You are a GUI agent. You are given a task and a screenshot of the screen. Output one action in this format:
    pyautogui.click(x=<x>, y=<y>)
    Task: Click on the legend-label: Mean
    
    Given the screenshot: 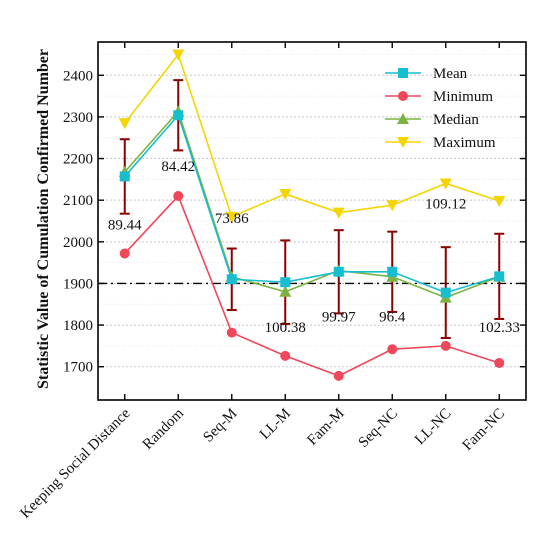 What is the action you would take?
    pyautogui.click(x=450, y=74)
    